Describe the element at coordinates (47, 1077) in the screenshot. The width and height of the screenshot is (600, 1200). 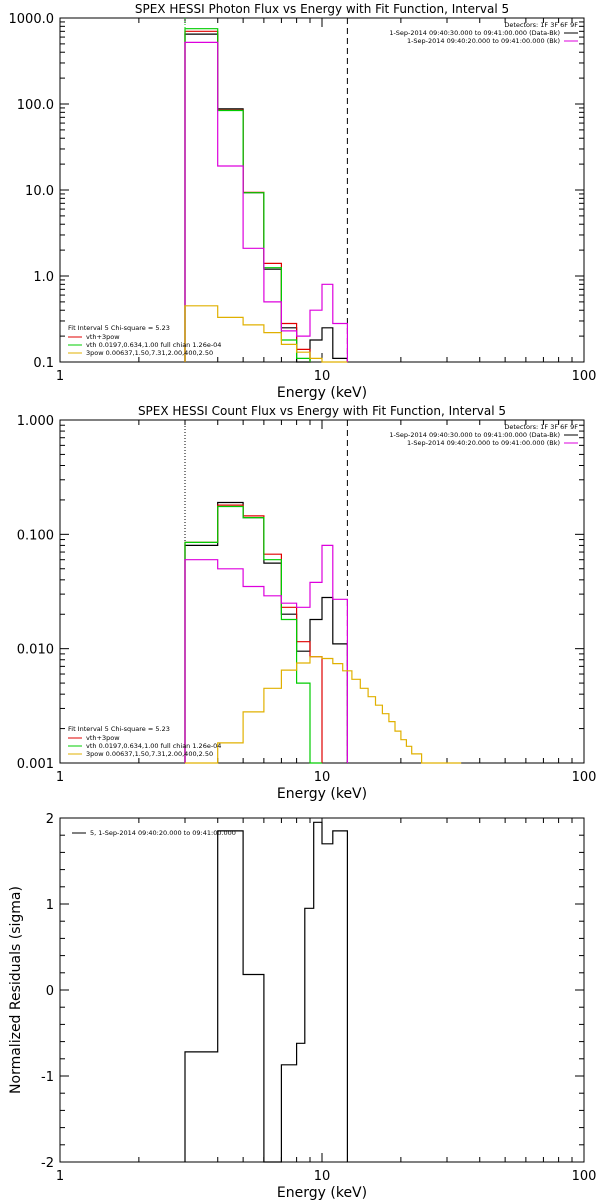
I see `y-tick-label: -1` at that location.